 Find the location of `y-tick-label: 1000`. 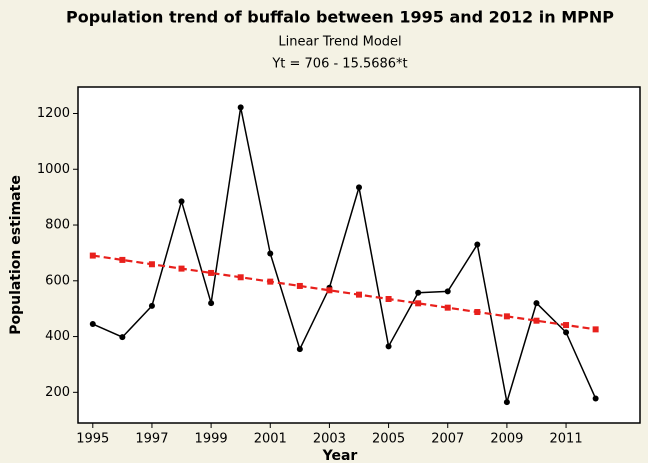

y-tick-label: 1000 is located at coordinates (53, 169).